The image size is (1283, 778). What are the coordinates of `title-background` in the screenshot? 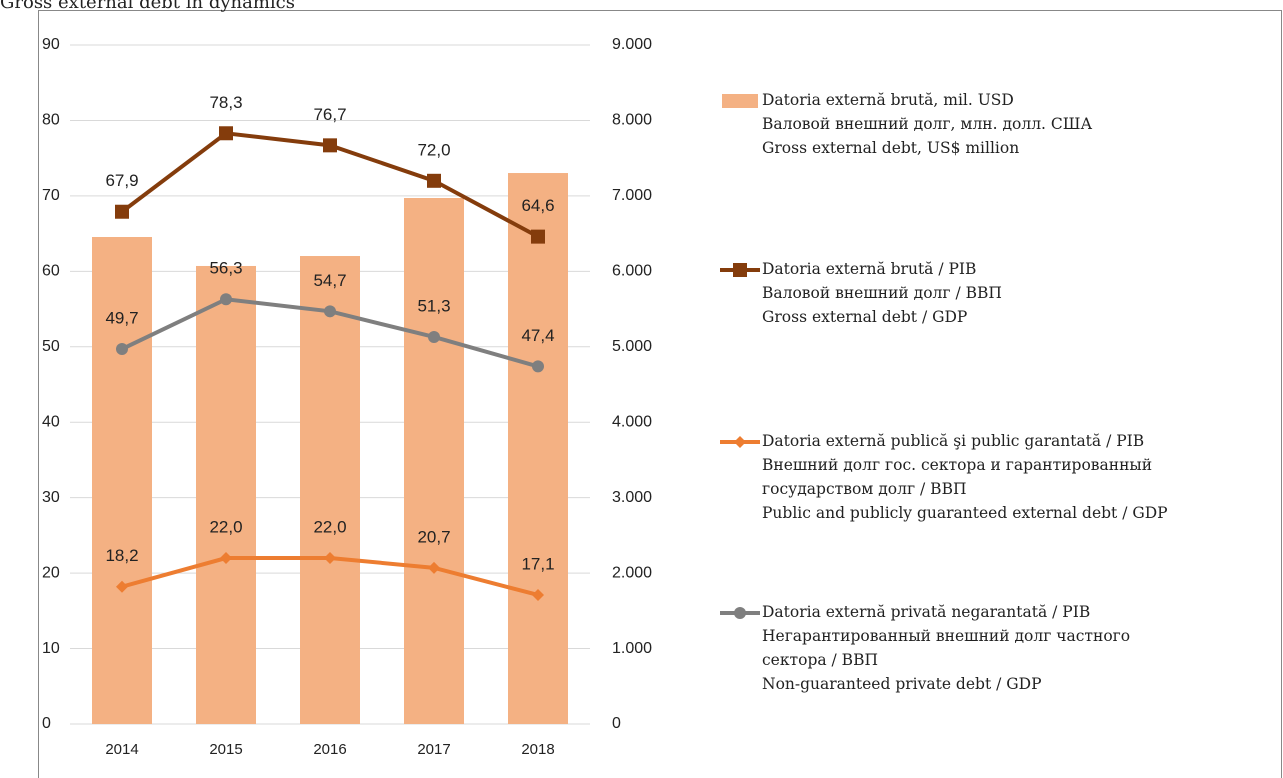 It's located at (175, 5).